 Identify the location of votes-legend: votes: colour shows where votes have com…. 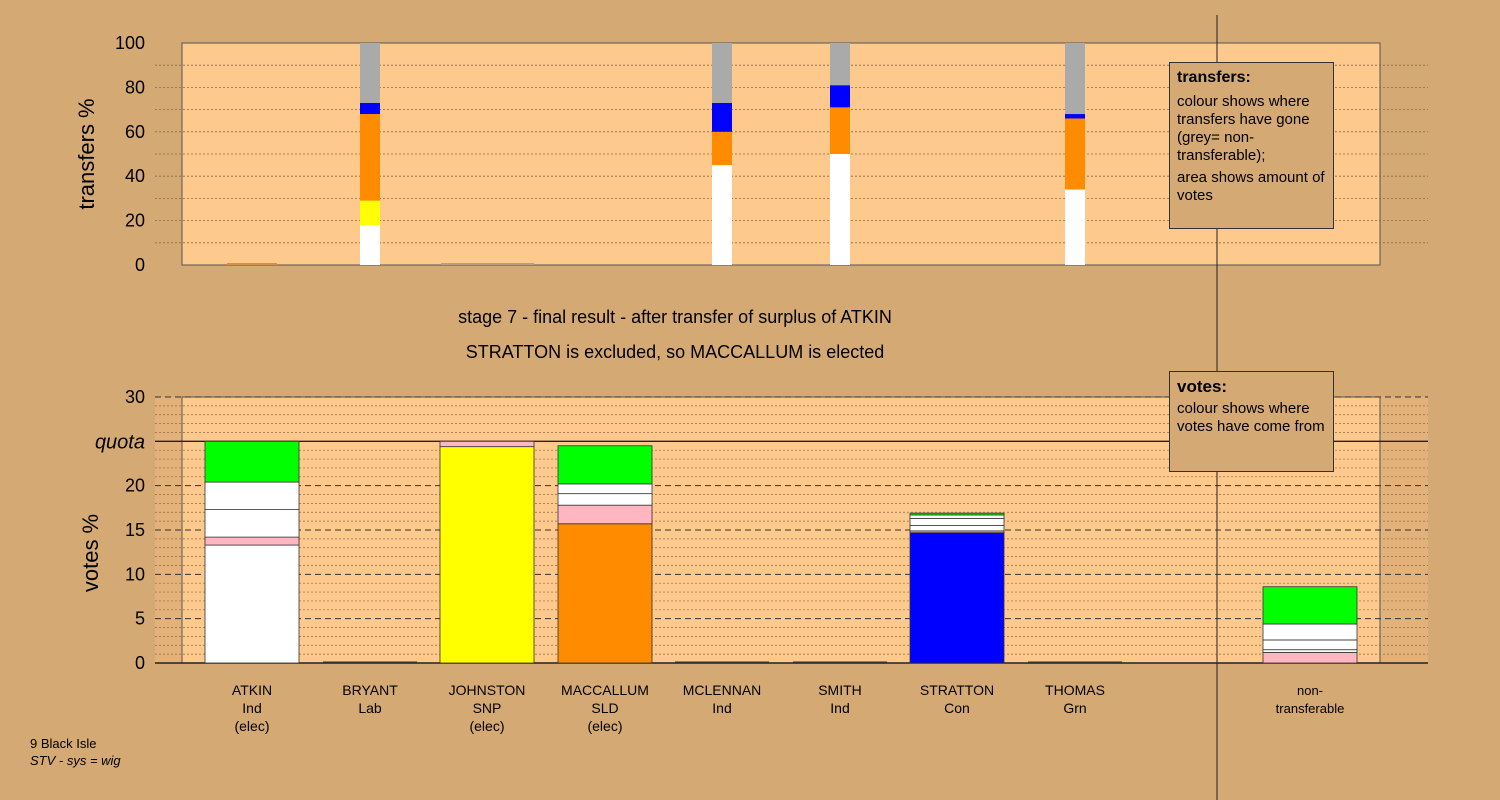
(1251, 421).